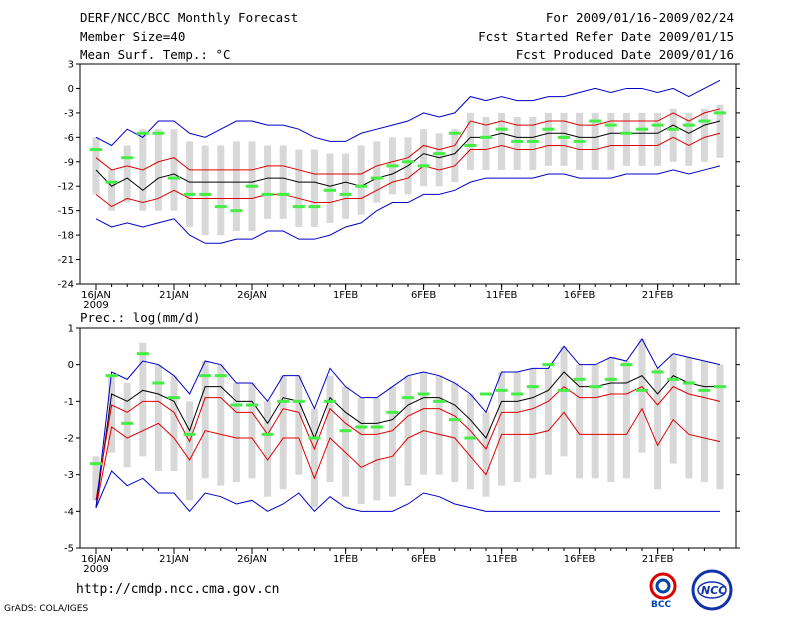 The width and height of the screenshot is (800, 618). I want to click on temp-ytick-label: -3, so click(69, 113).